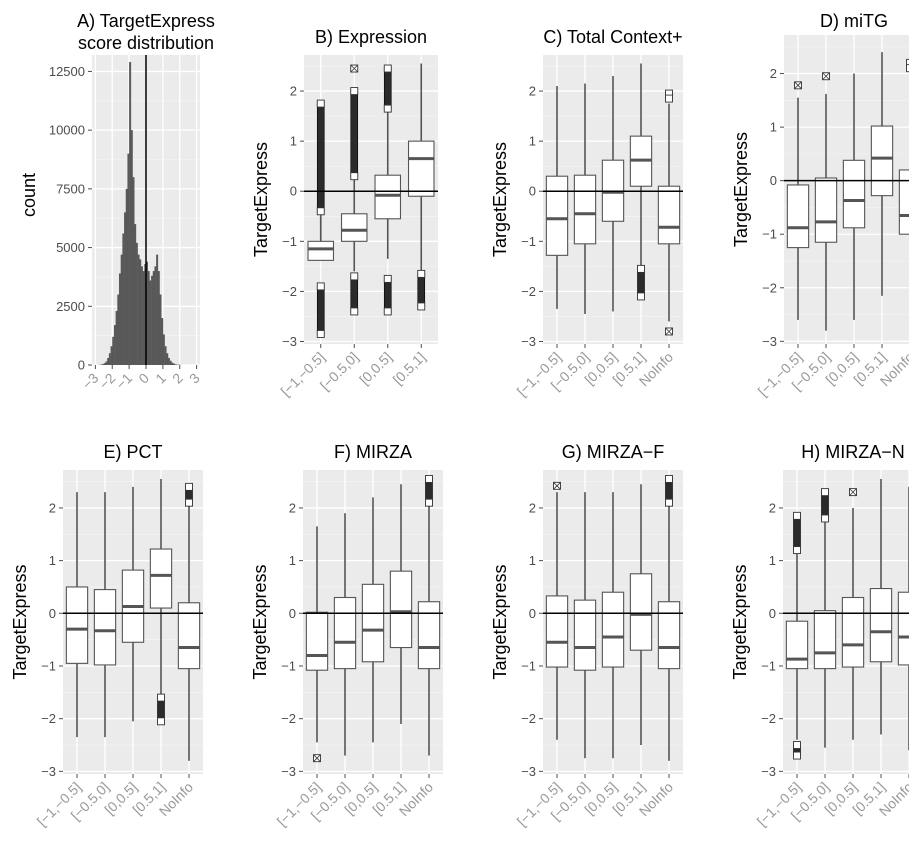  Describe the element at coordinates (373, 452) in the screenshot. I see `panel-title: F) MIRZA` at that location.